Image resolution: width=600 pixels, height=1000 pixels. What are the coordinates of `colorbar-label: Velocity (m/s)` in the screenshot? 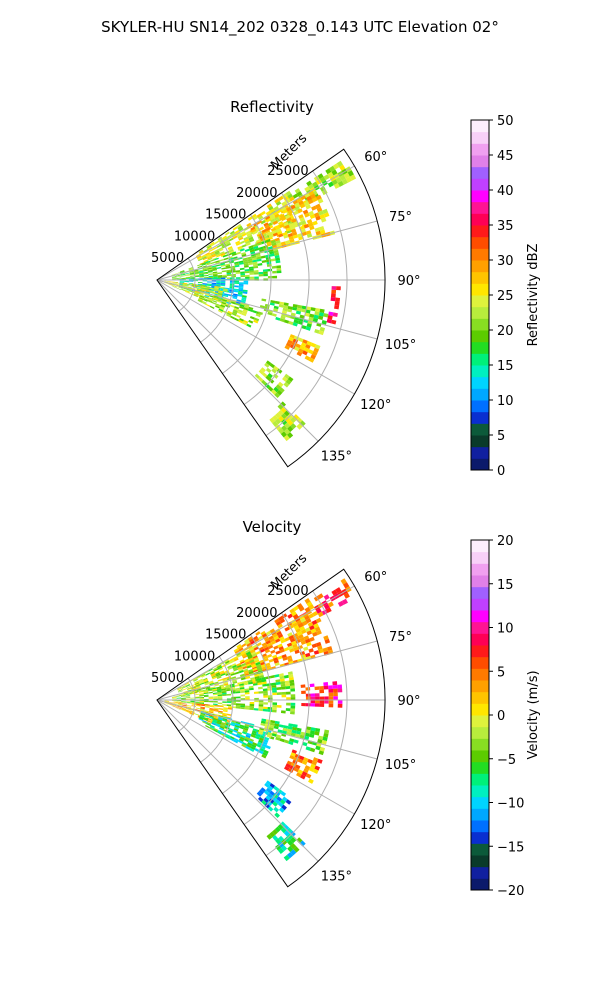 It's located at (533, 714).